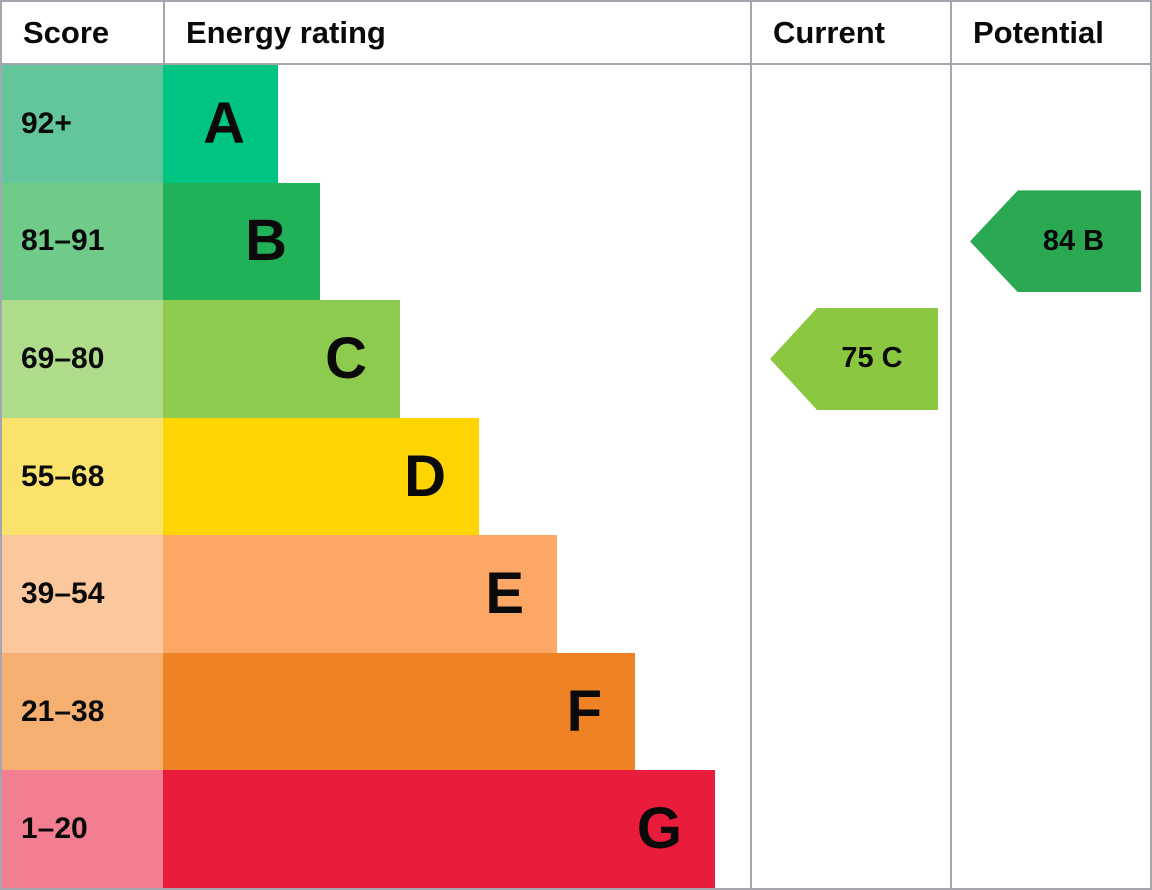 The width and height of the screenshot is (1152, 890). I want to click on current-cell-d, so click(850, 476).